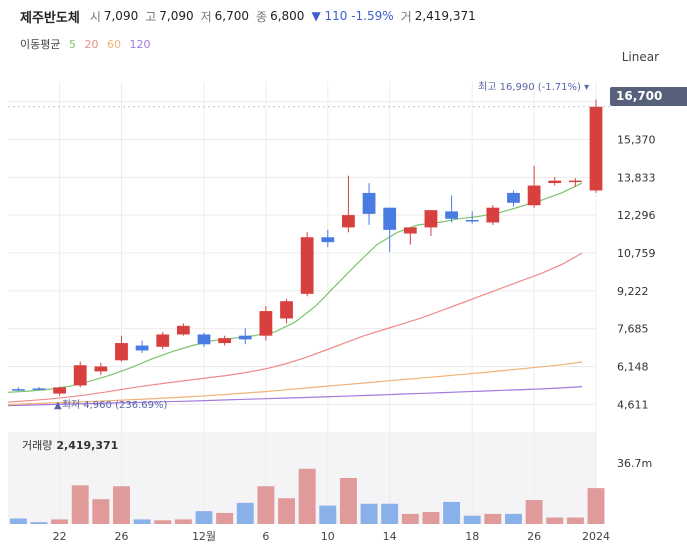 The width and height of the screenshot is (687, 551). What do you see at coordinates (232, 16) in the screenshot?
I see `low-value: 6,700` at bounding box center [232, 16].